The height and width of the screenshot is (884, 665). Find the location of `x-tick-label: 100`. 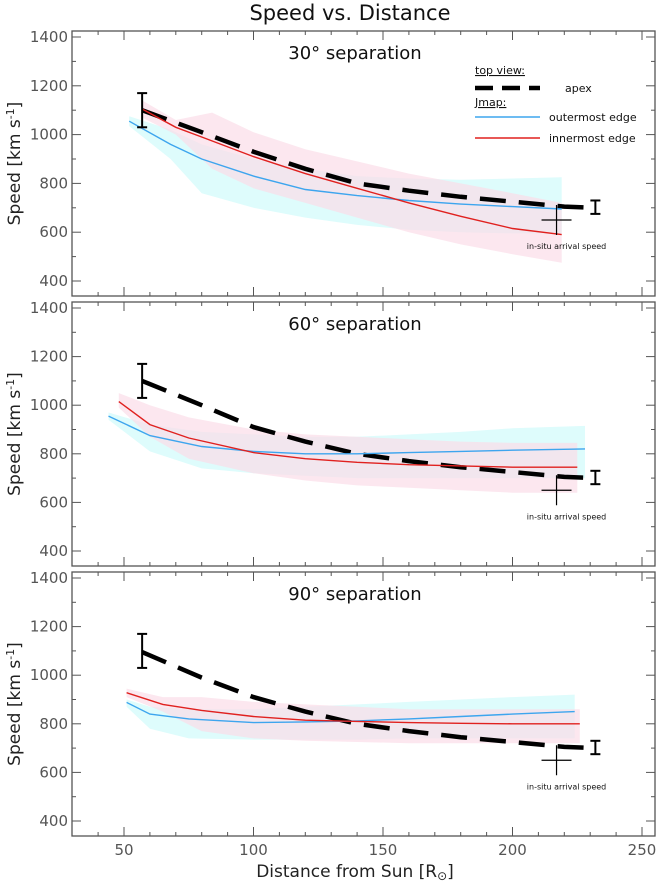

x-tick-label: 100 is located at coordinates (253, 850).